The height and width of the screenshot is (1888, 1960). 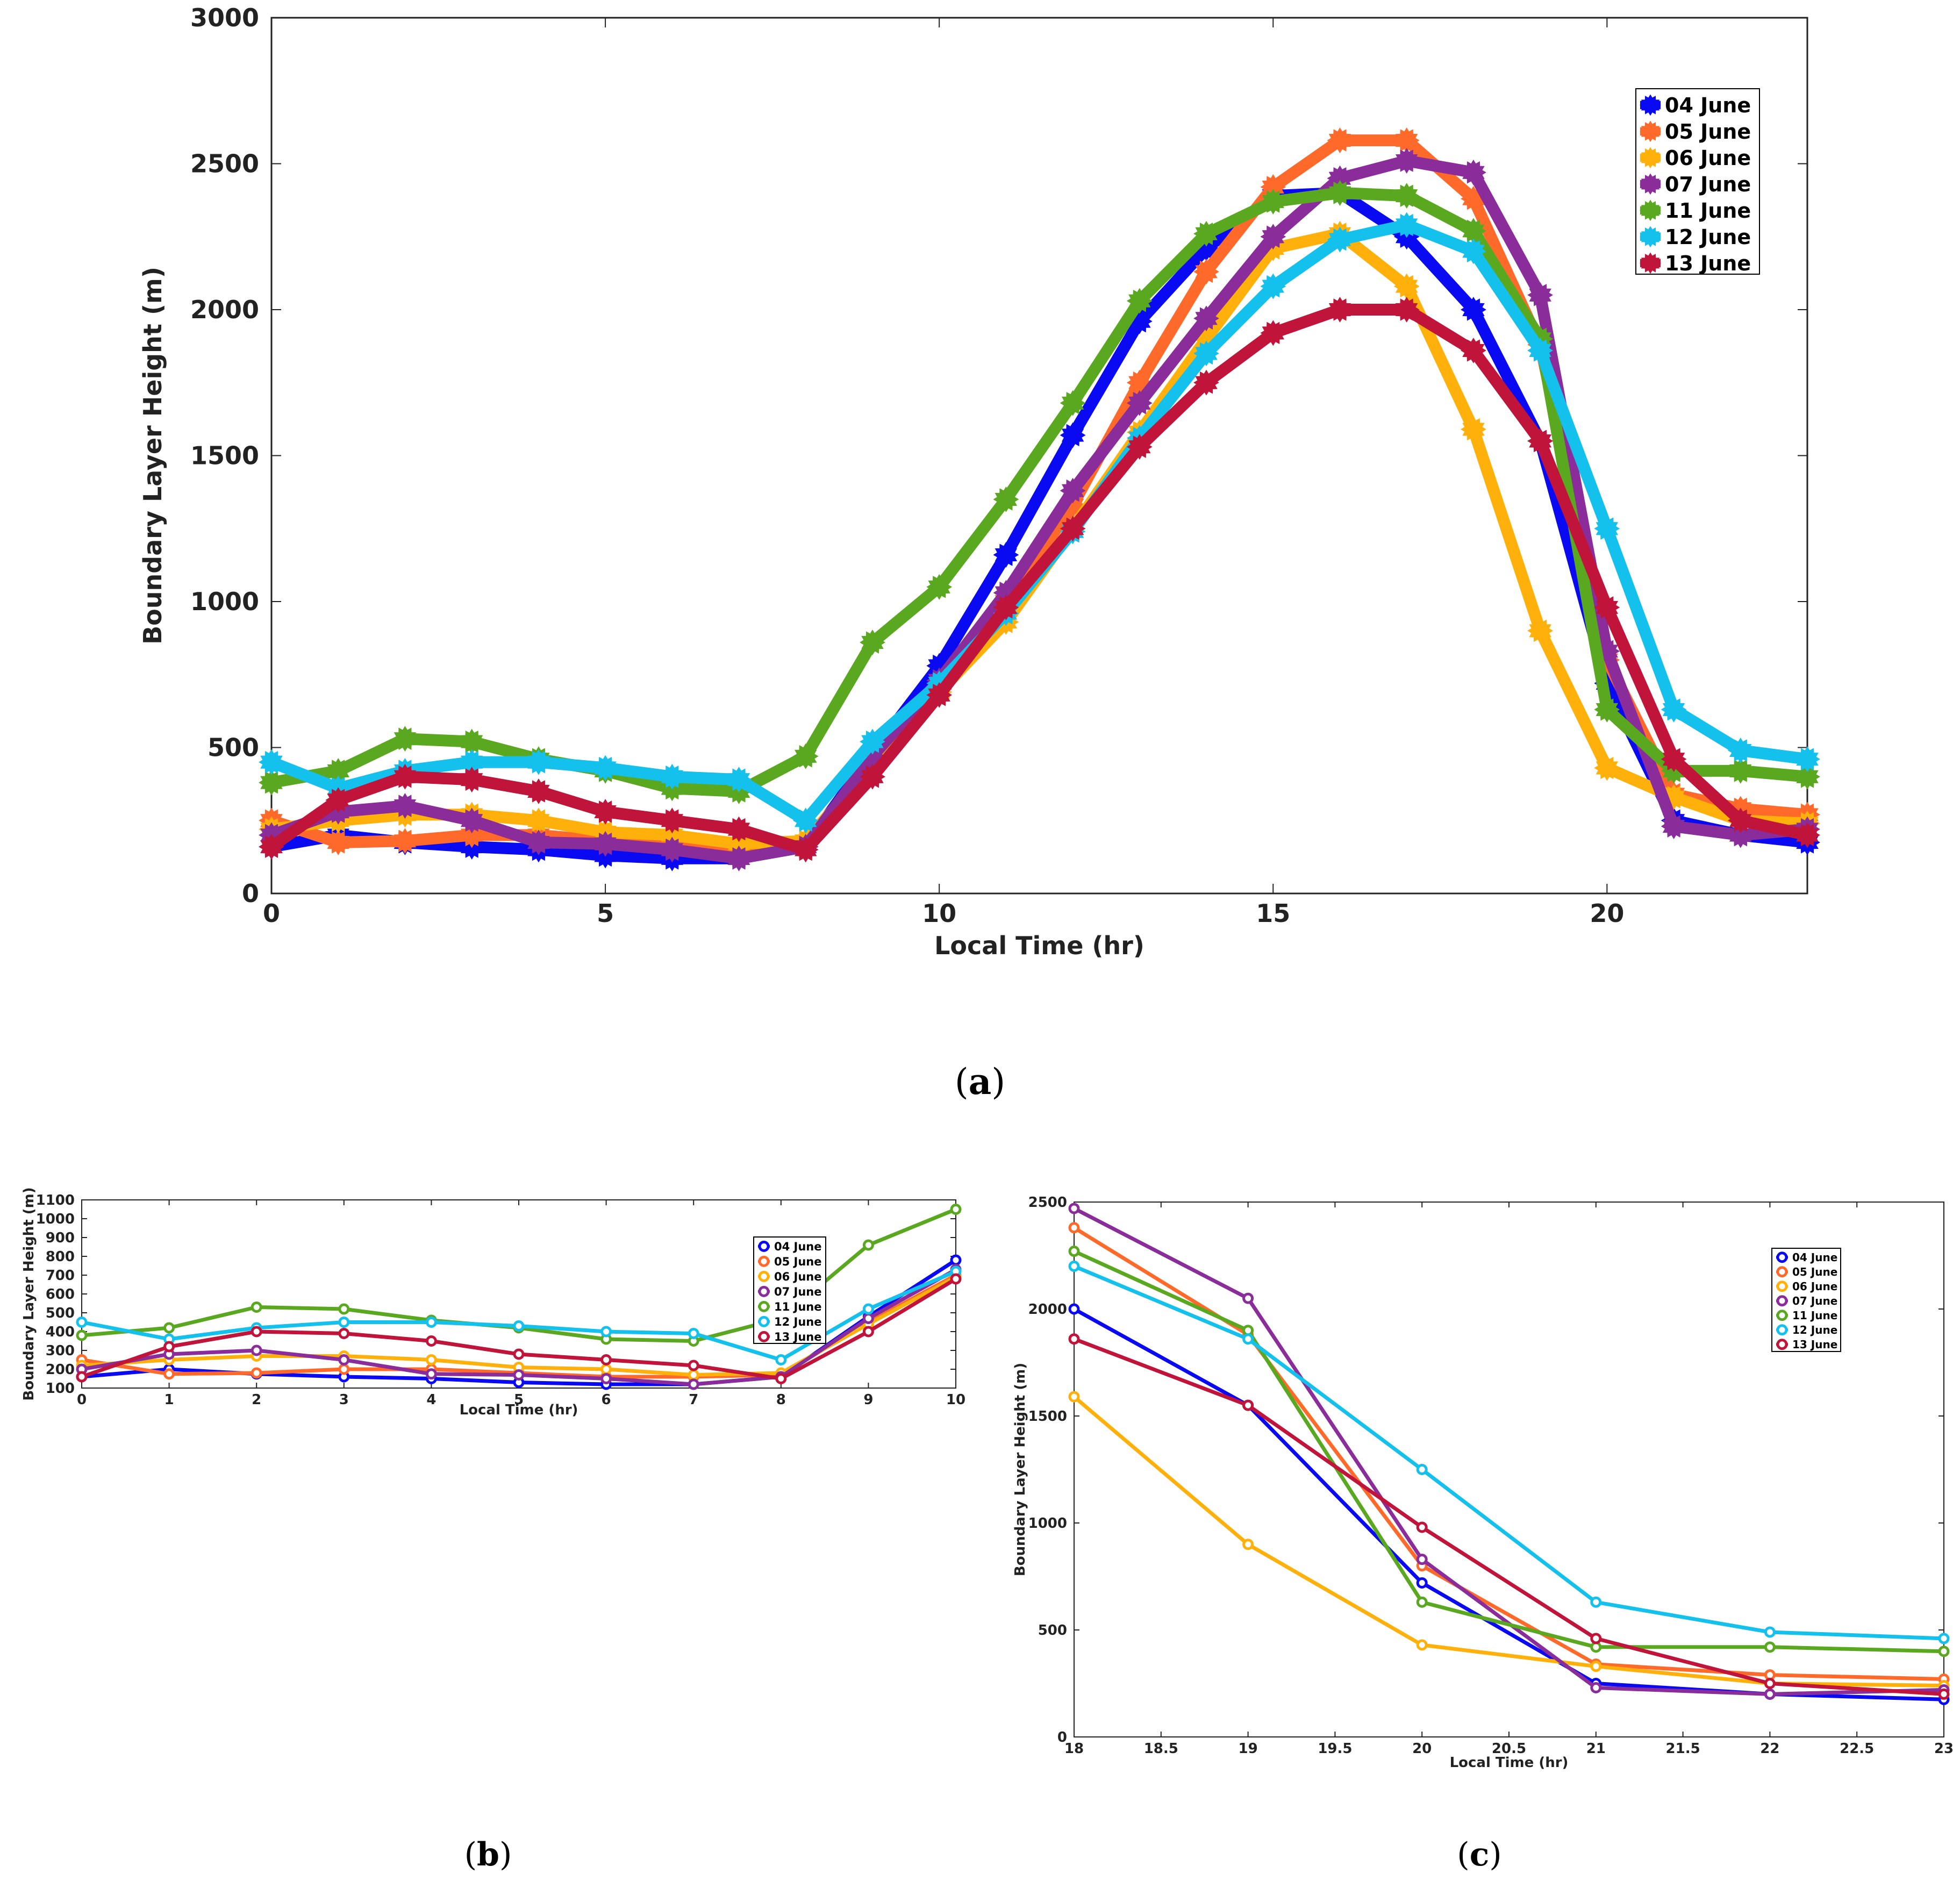 What do you see at coordinates (607, 1400) in the screenshot?
I see `x-tick-label: 6` at bounding box center [607, 1400].